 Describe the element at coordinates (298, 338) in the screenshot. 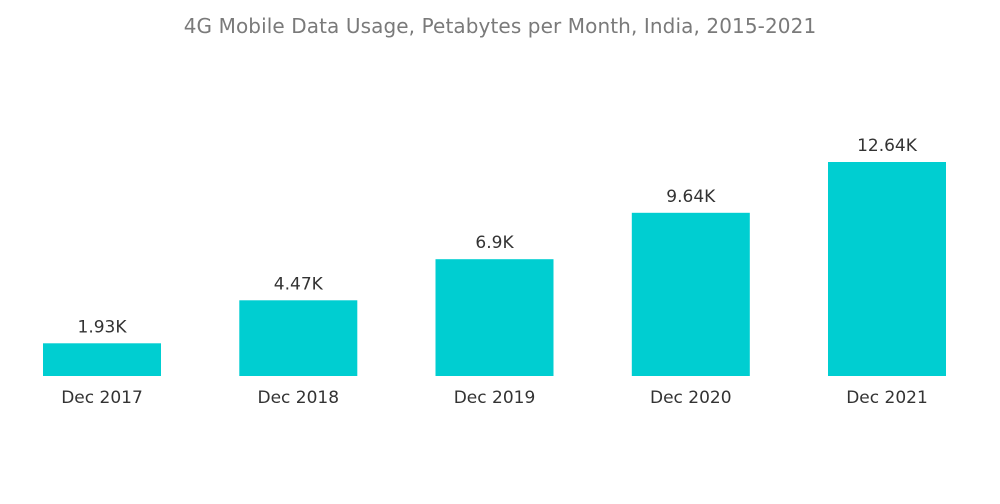

I see `bar-dec-2018` at that location.